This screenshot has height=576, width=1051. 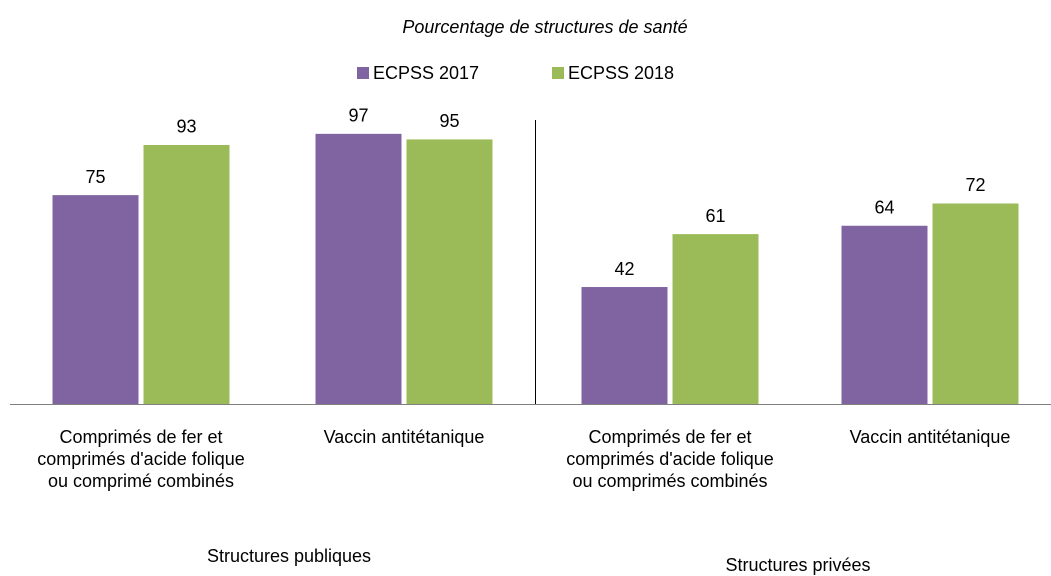 What do you see at coordinates (426, 73) in the screenshot?
I see `legend-label: ECPSS 2017` at bounding box center [426, 73].